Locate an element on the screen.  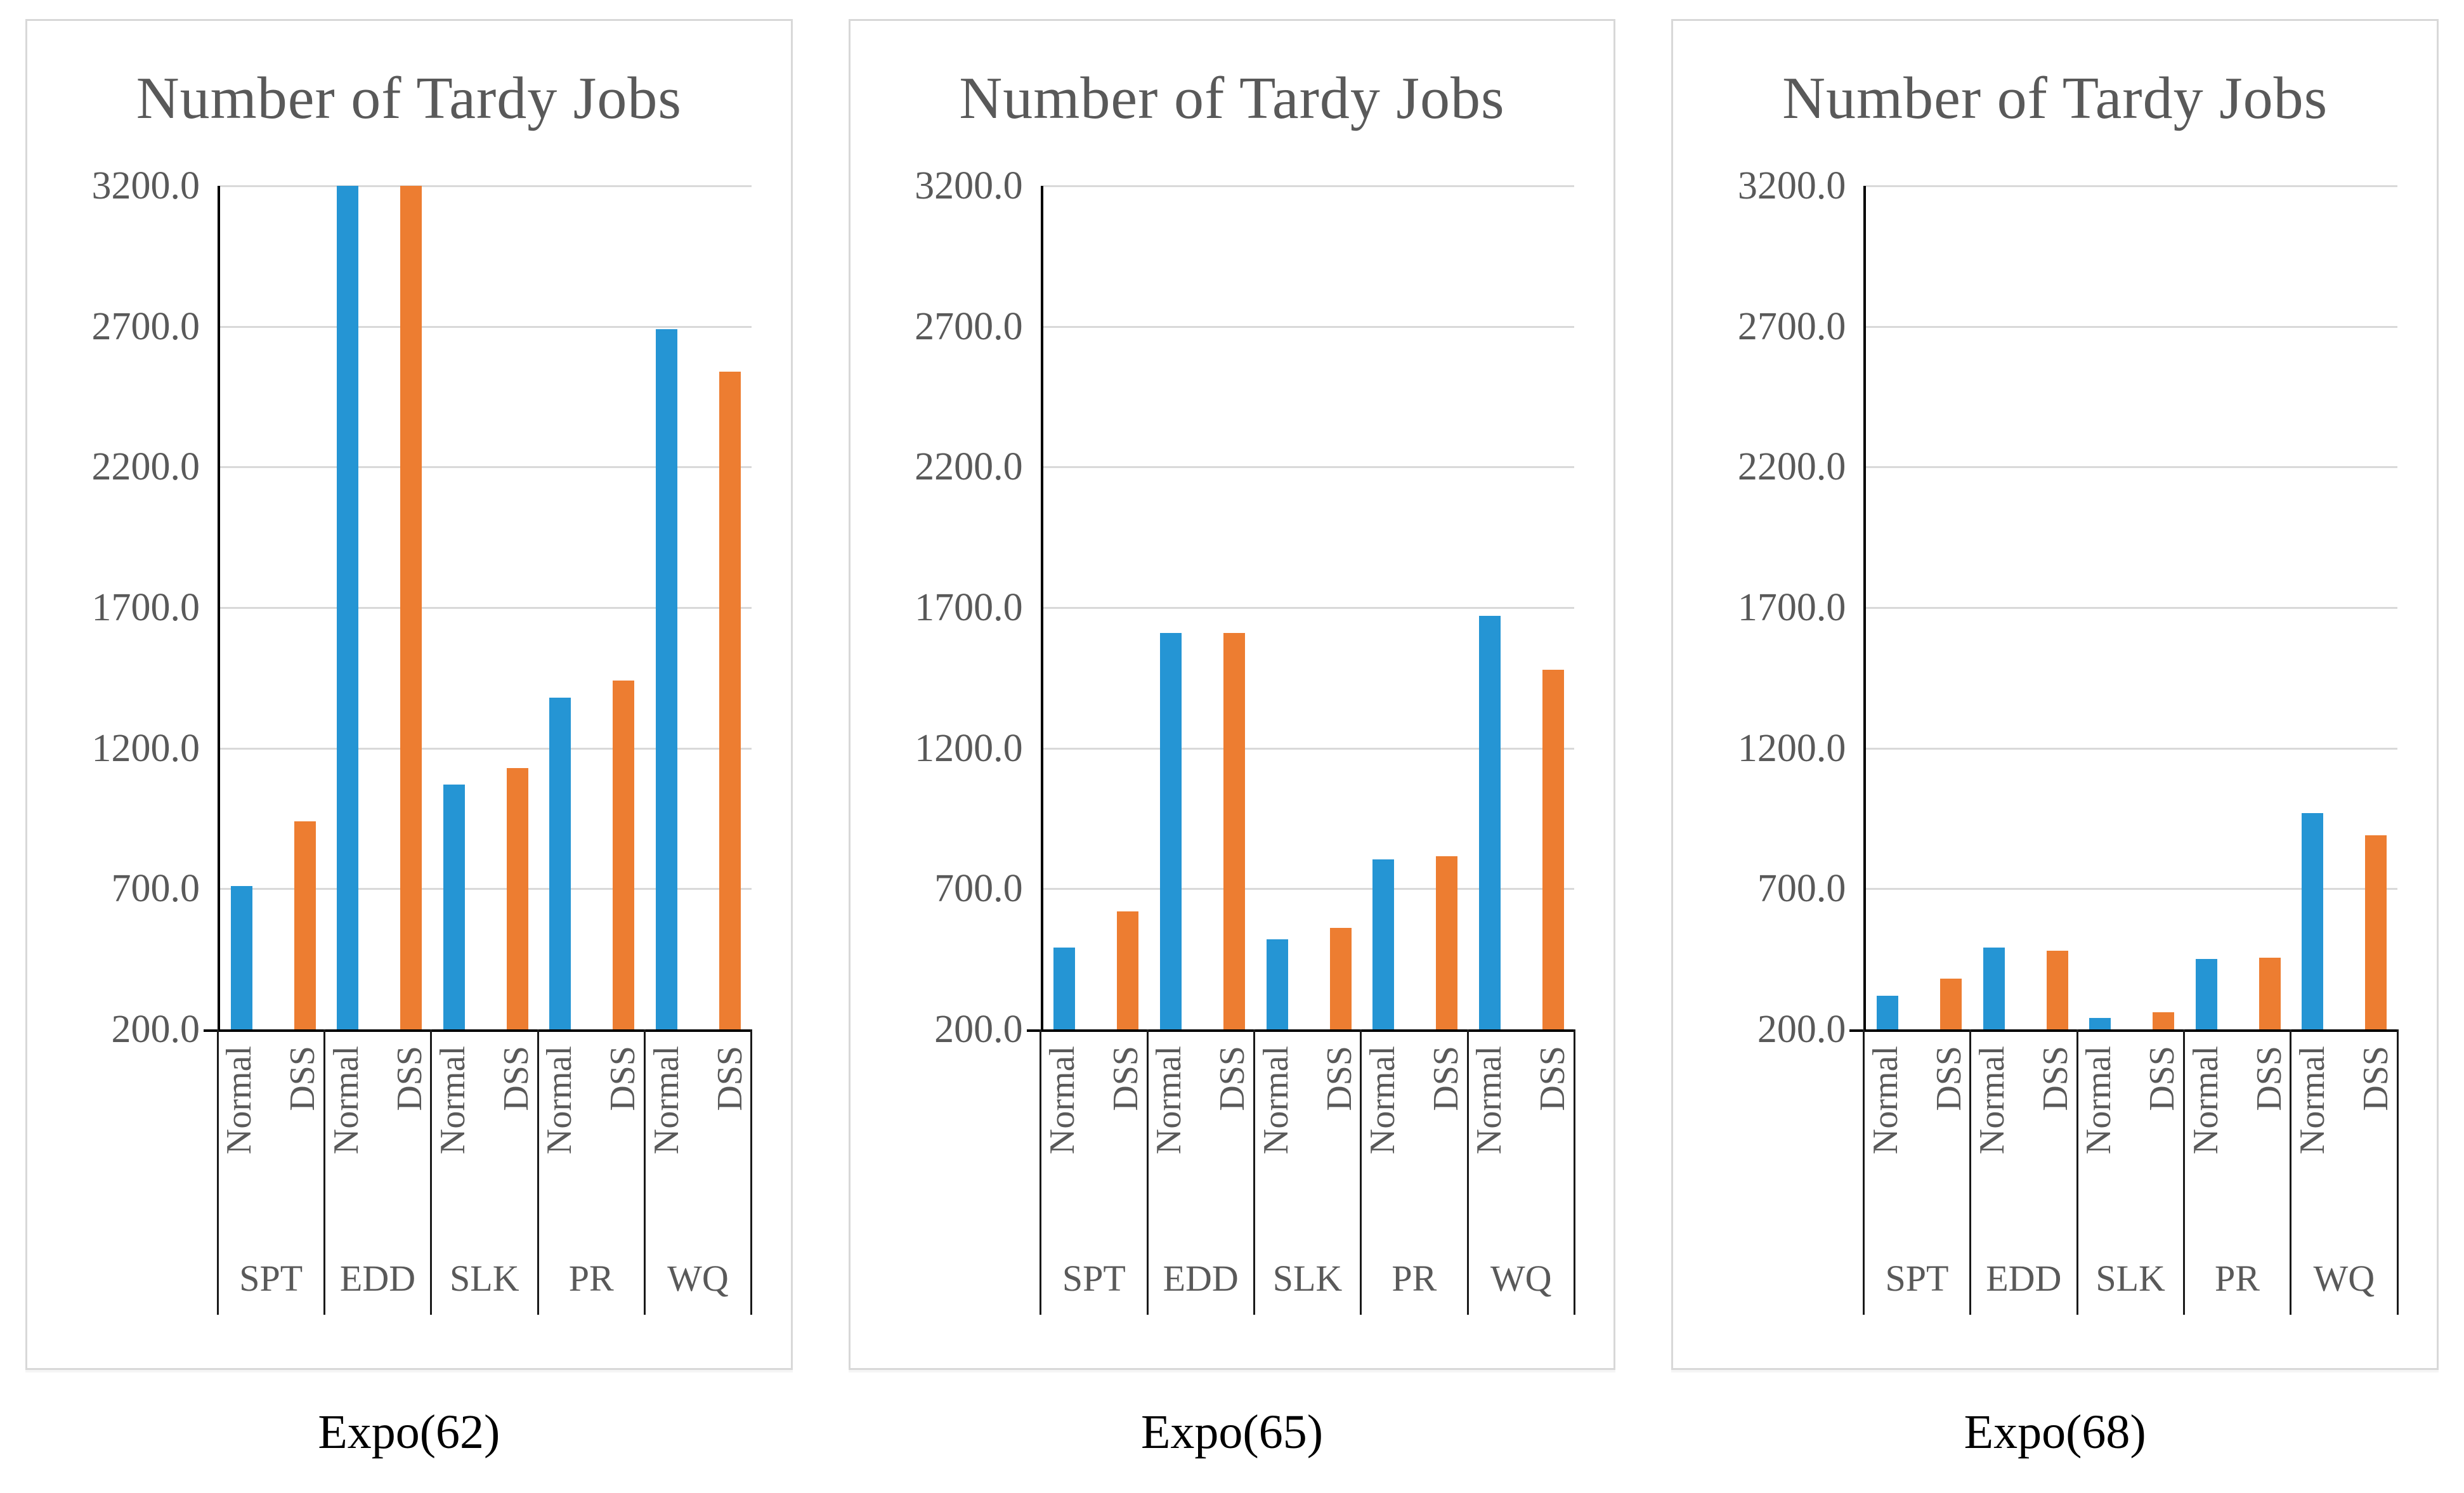
bar-group-edd is located at coordinates (380, 607).